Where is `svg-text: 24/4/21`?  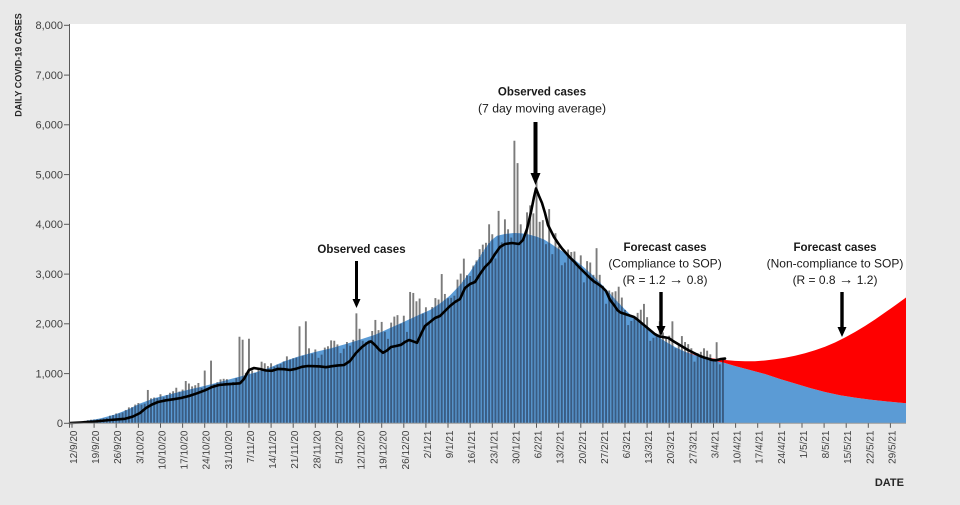 svg-text: 24/4/21 is located at coordinates (782, 447).